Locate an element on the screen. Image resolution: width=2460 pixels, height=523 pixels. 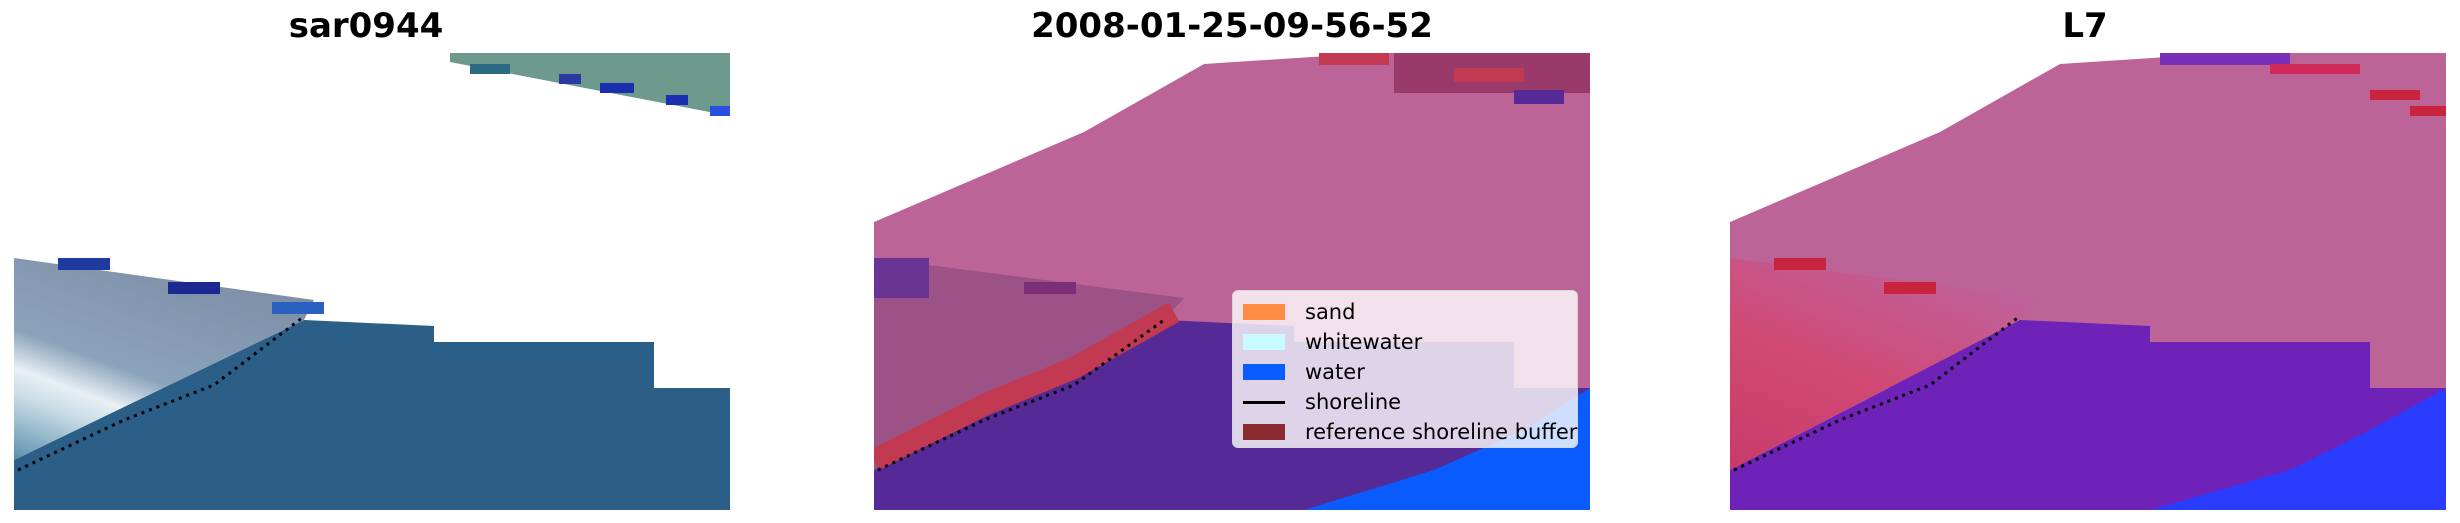
legend-item-whitewater: whitewater is located at coordinates (1405, 342).